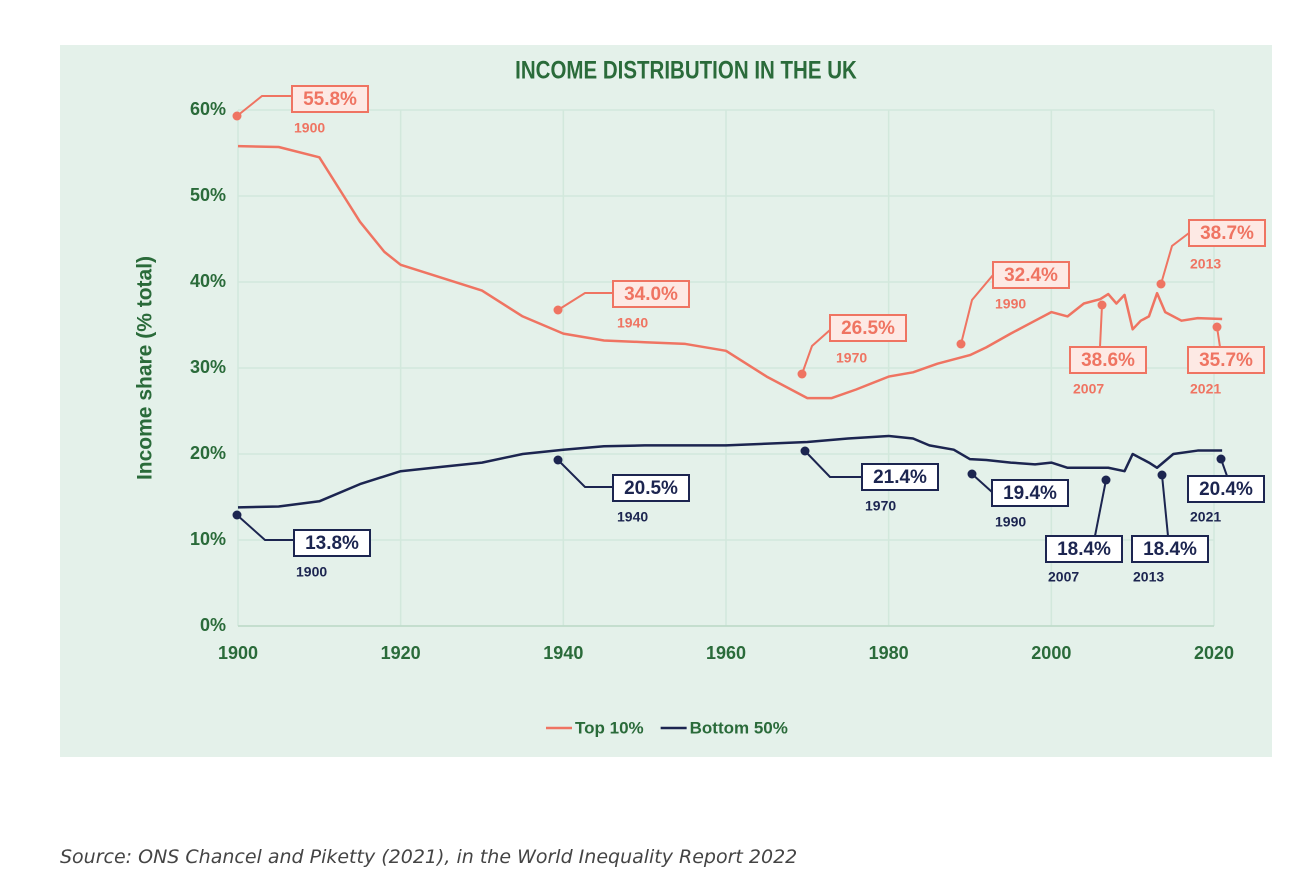 The height and width of the screenshot is (896, 1310). What do you see at coordinates (563, 653) in the screenshot?
I see `x-tick-label: 1940` at bounding box center [563, 653].